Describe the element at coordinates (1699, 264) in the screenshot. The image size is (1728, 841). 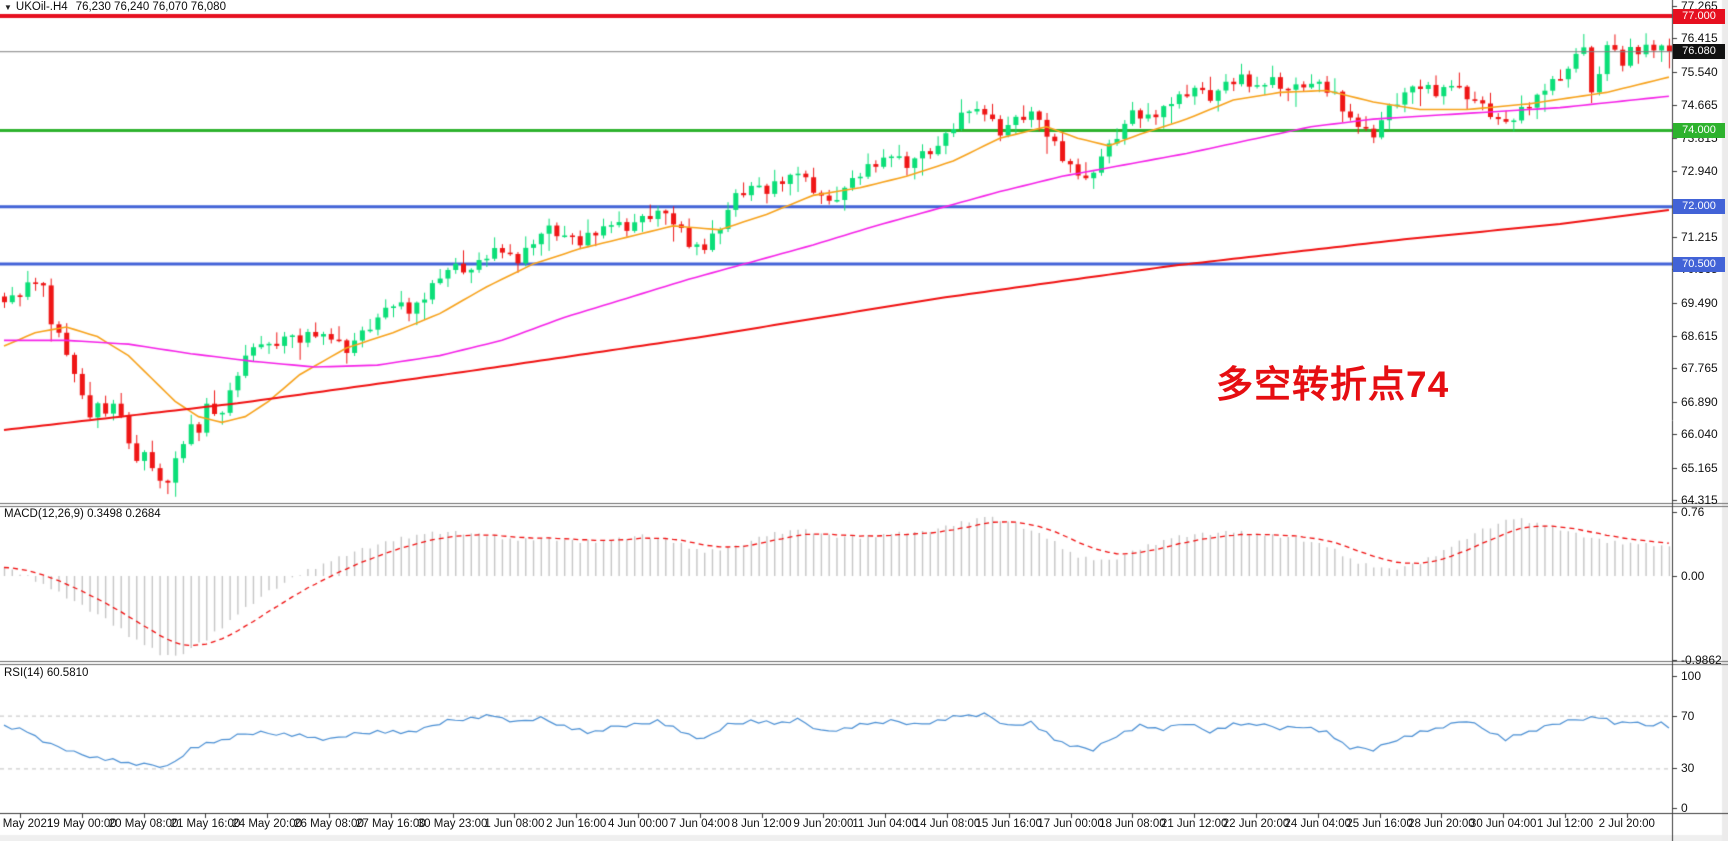
I see `price-badge: 70.500` at that location.